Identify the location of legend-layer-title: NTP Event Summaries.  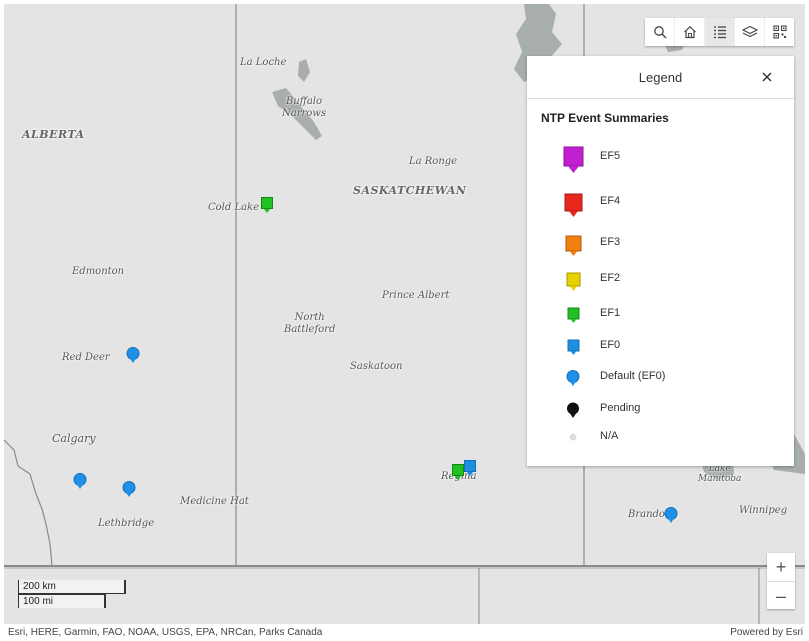
(605, 118).